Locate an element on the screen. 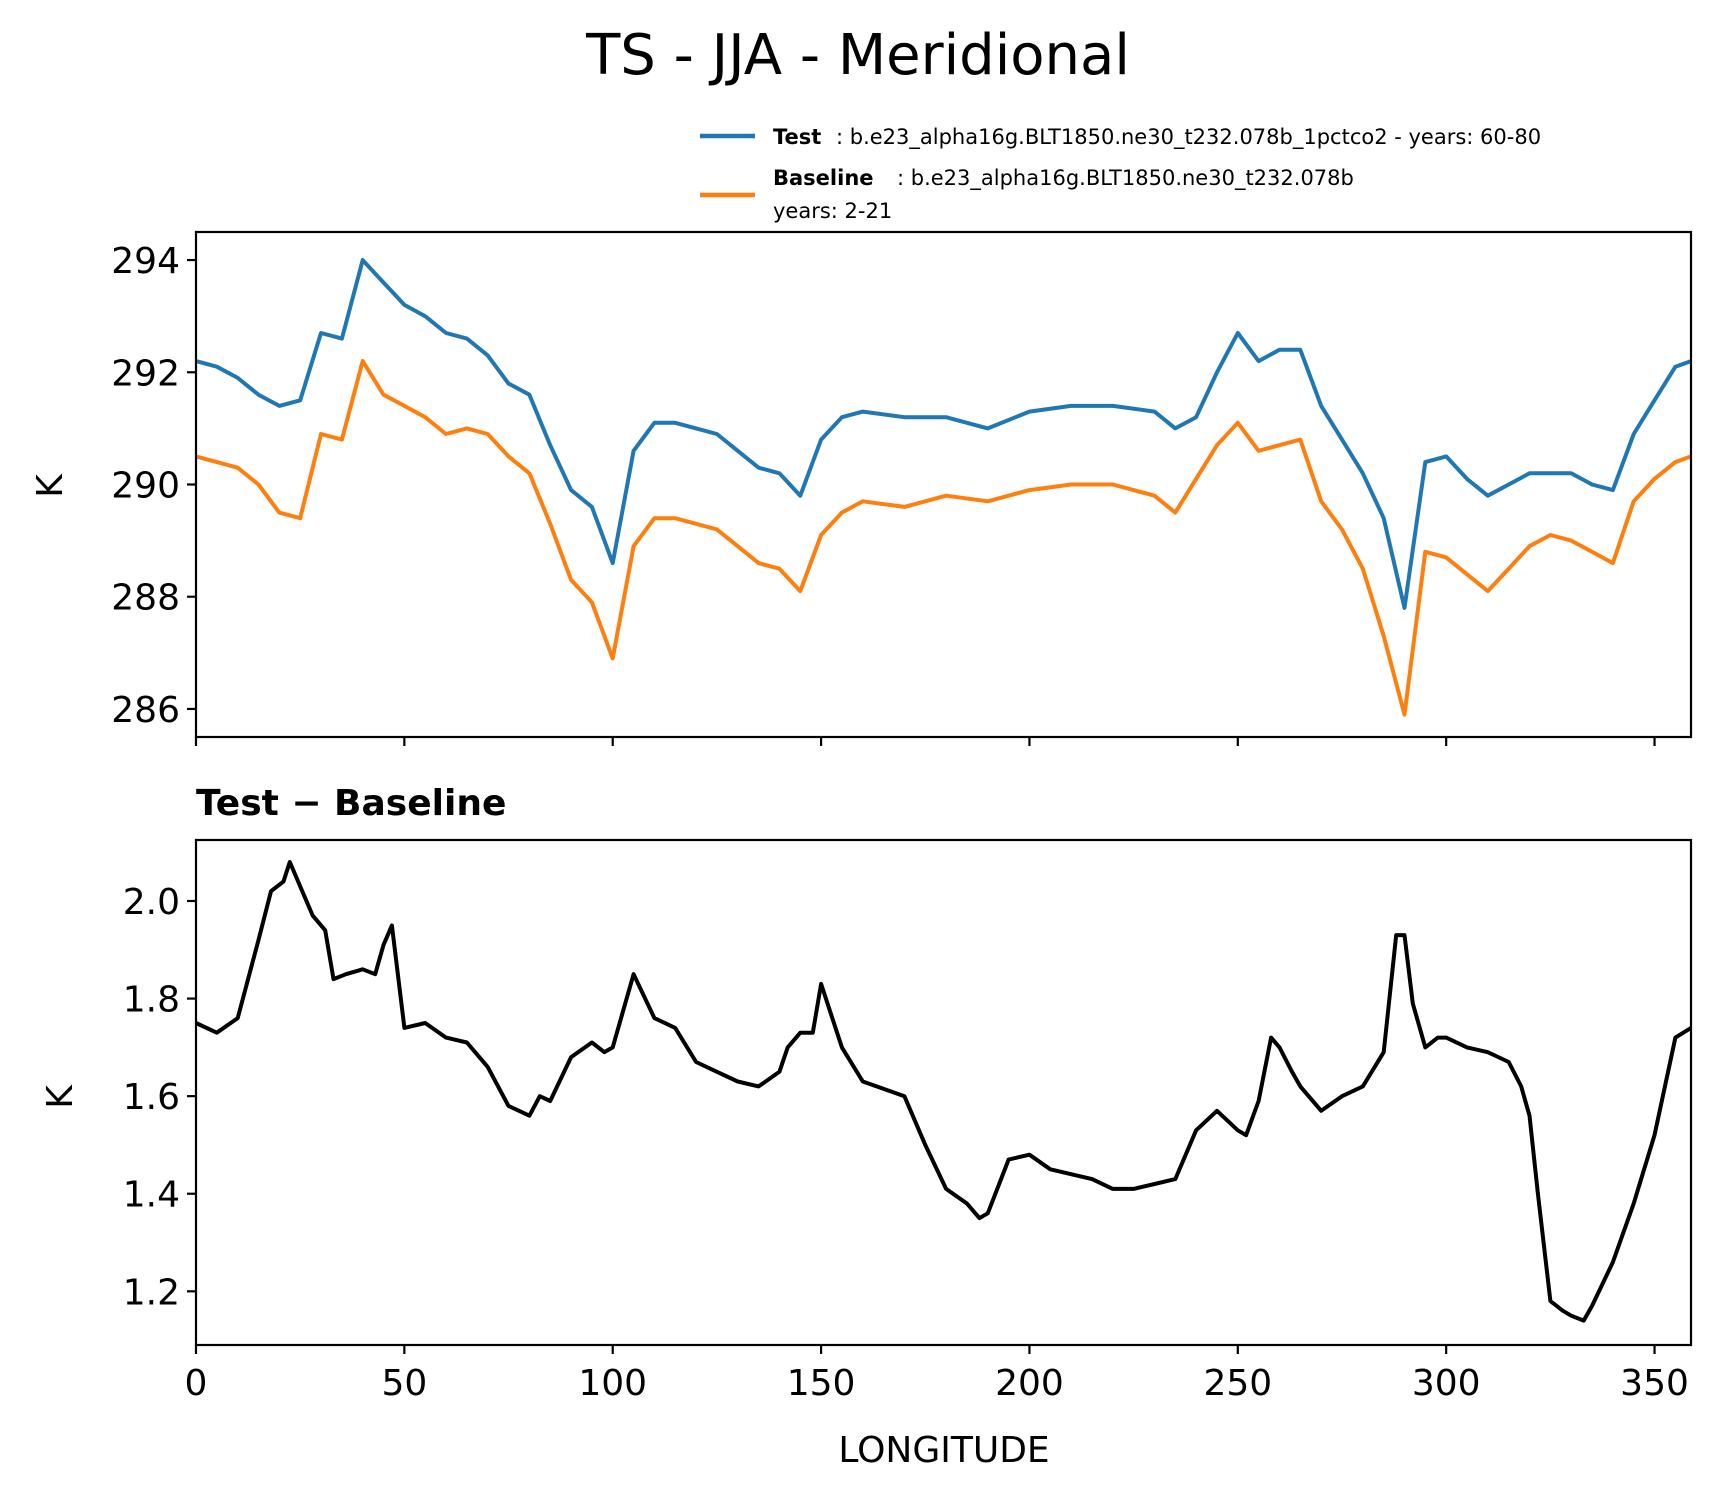 This screenshot has width=1716, height=1496. top-y-tick-label: 290 is located at coordinates (145, 486).